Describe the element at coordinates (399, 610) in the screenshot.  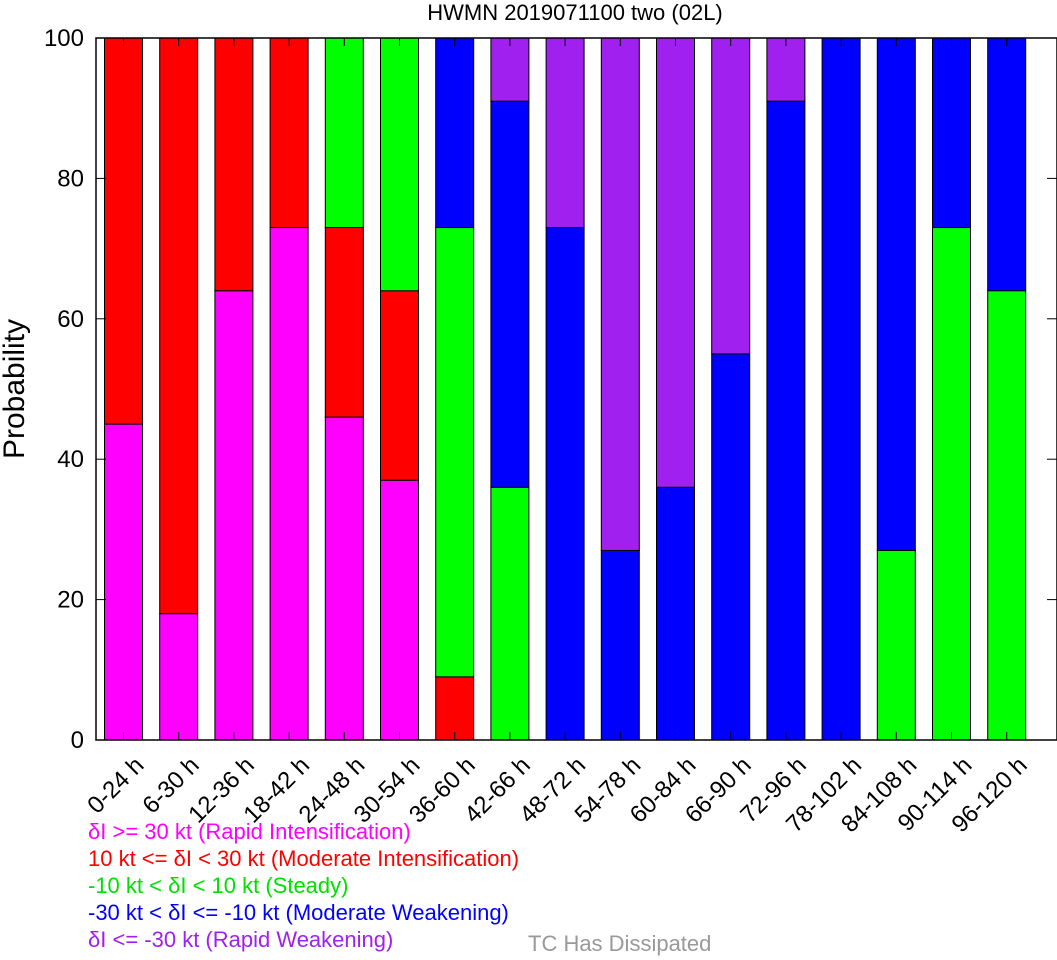
I see `bar-segment-30-54-h-s0` at that location.